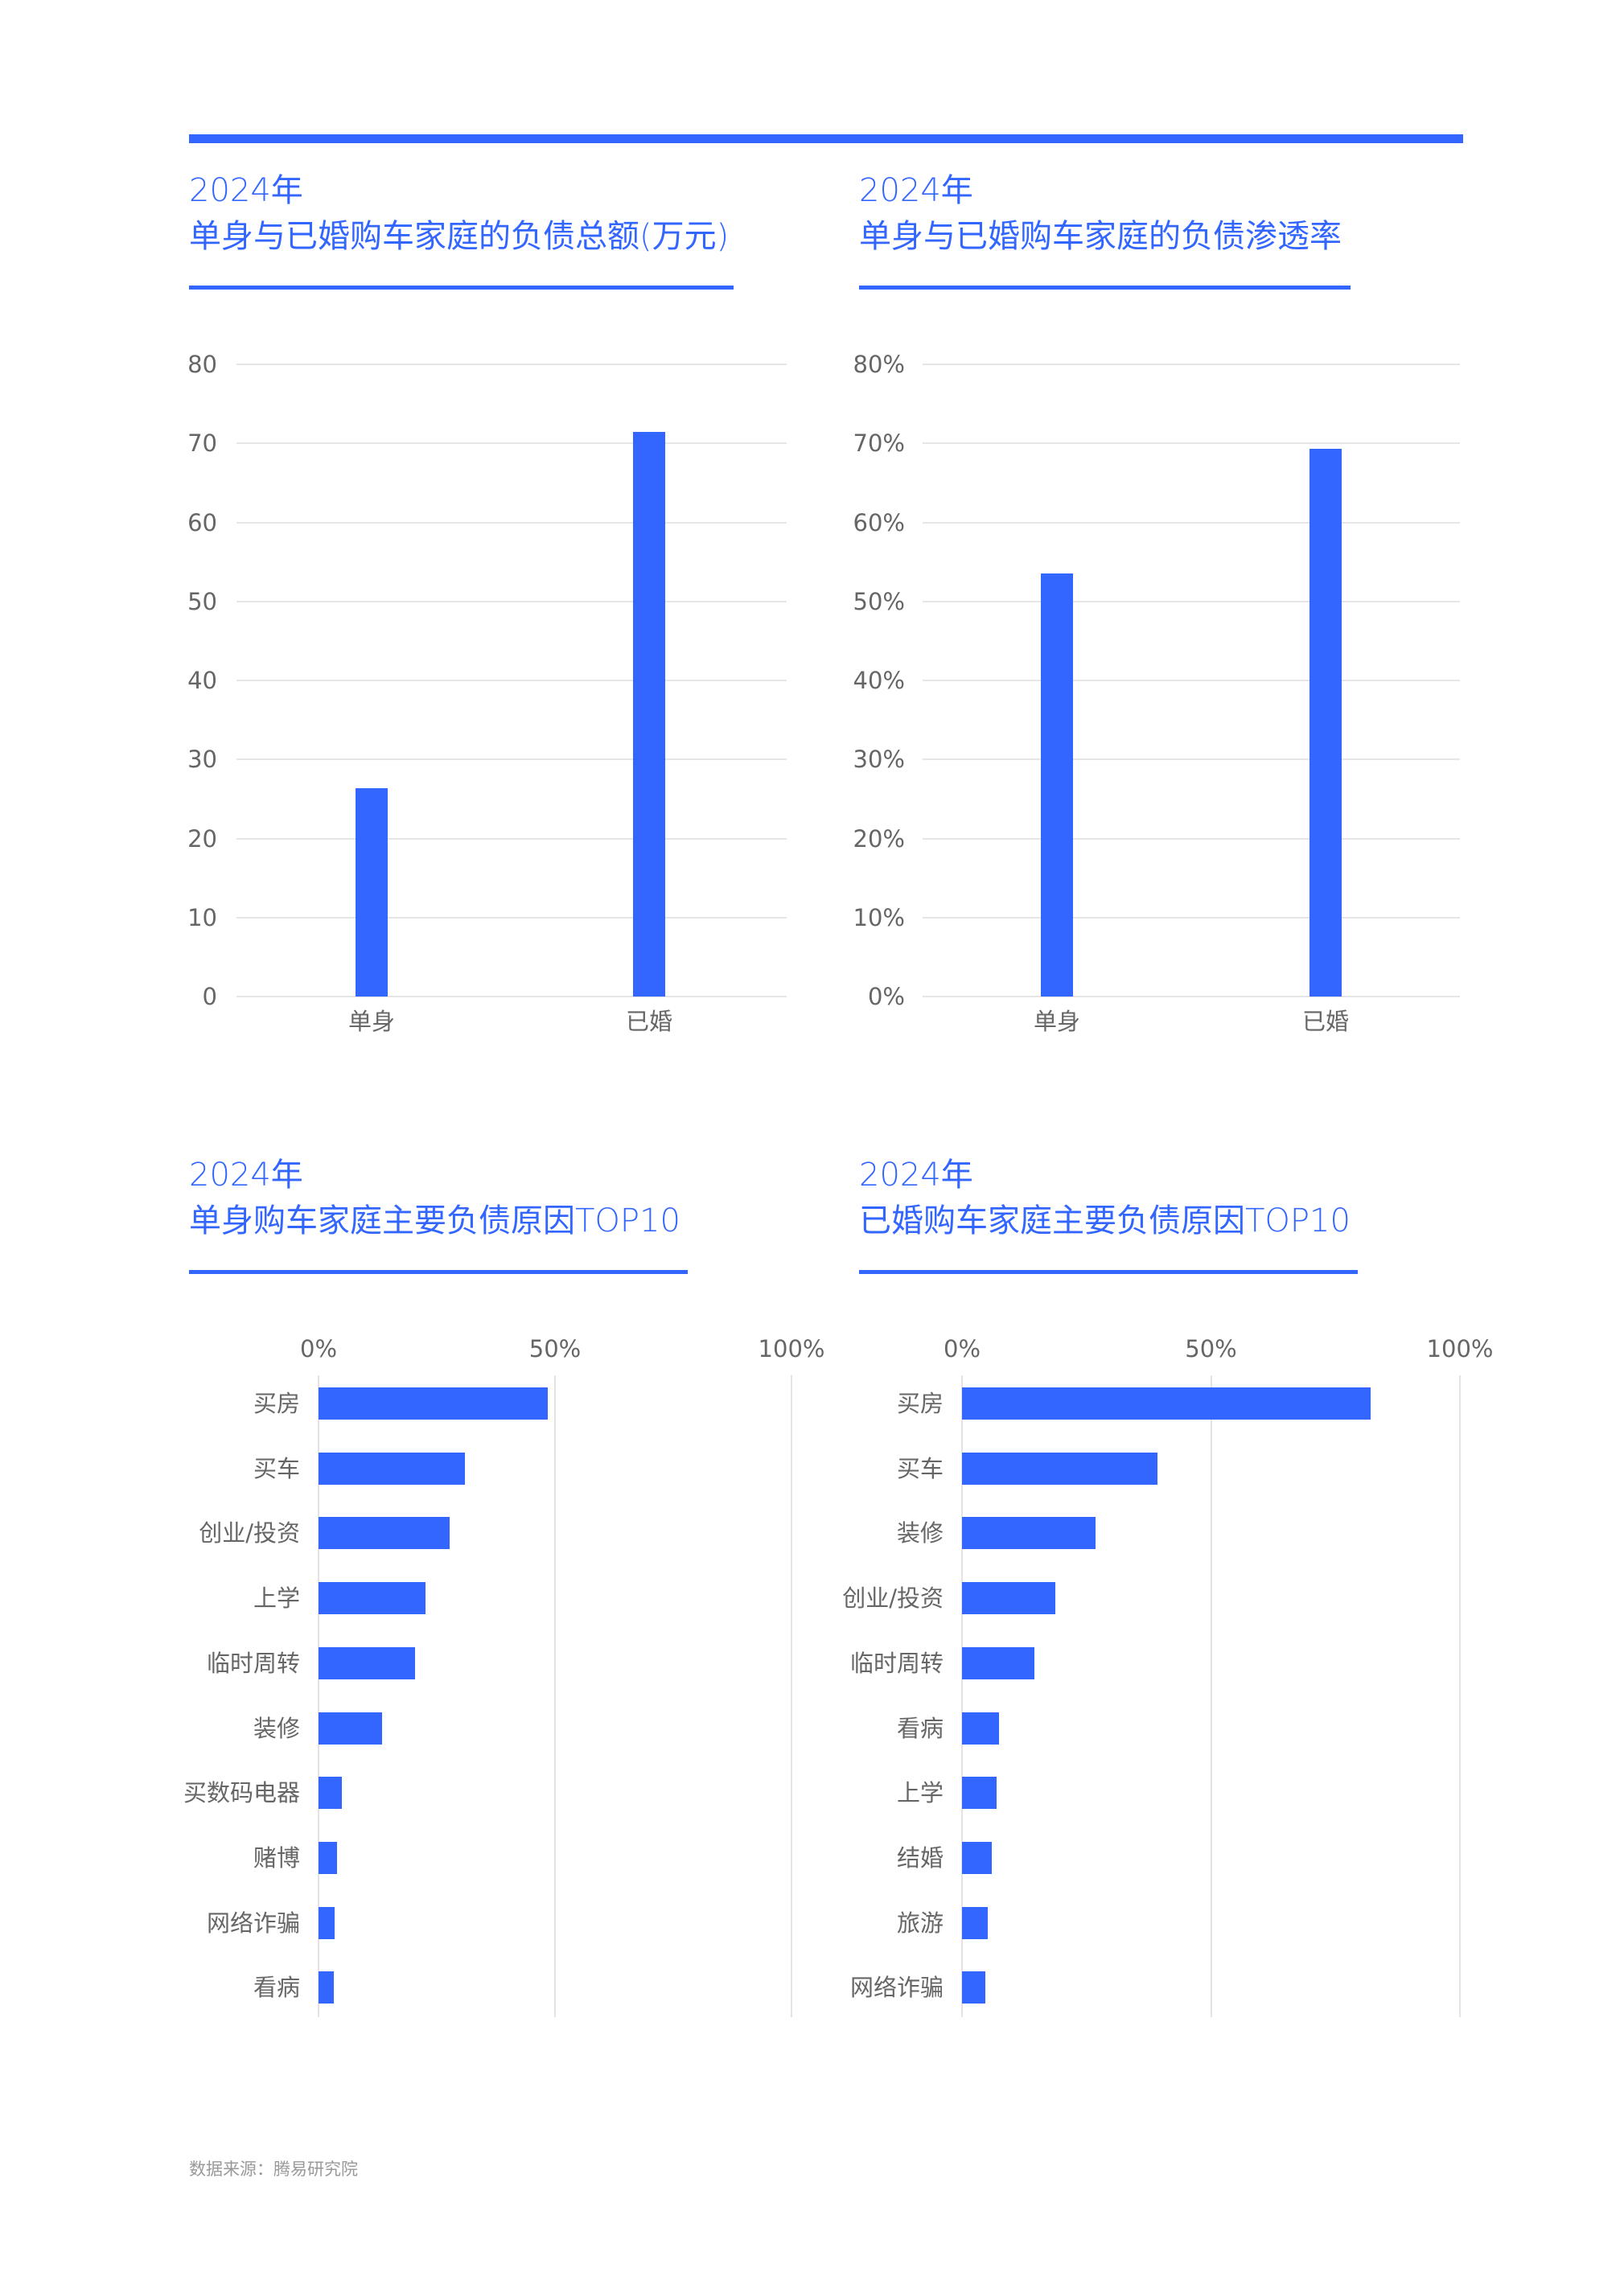 The width and height of the screenshot is (1624, 2281). Describe the element at coordinates (438, 1272) in the screenshot. I see `chart3-title-underline` at that location.